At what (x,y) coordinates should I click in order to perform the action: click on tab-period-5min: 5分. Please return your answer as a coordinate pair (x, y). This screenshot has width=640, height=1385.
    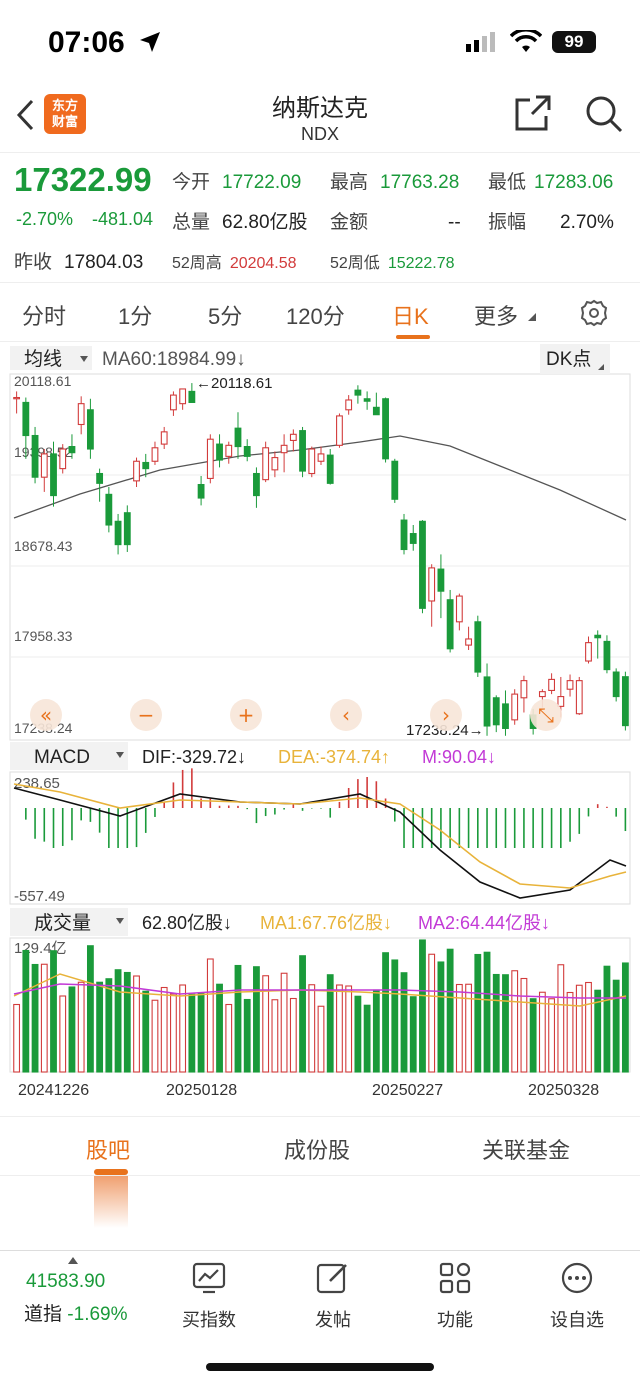
    Looking at the image, I should click on (225, 316).